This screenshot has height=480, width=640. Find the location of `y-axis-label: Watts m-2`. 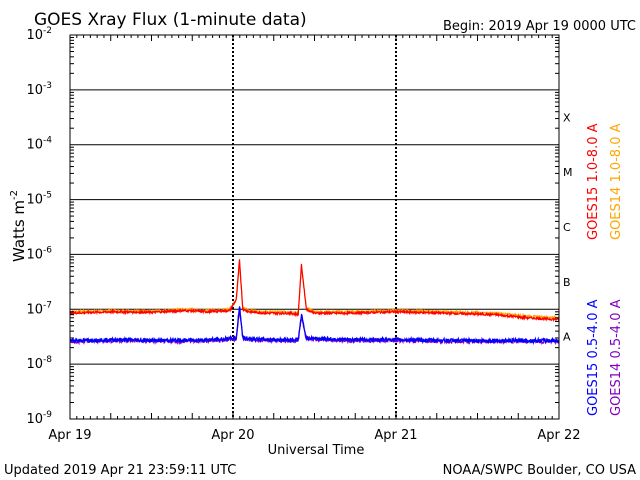

y-axis-label: Watts m-2 is located at coordinates (18, 226).